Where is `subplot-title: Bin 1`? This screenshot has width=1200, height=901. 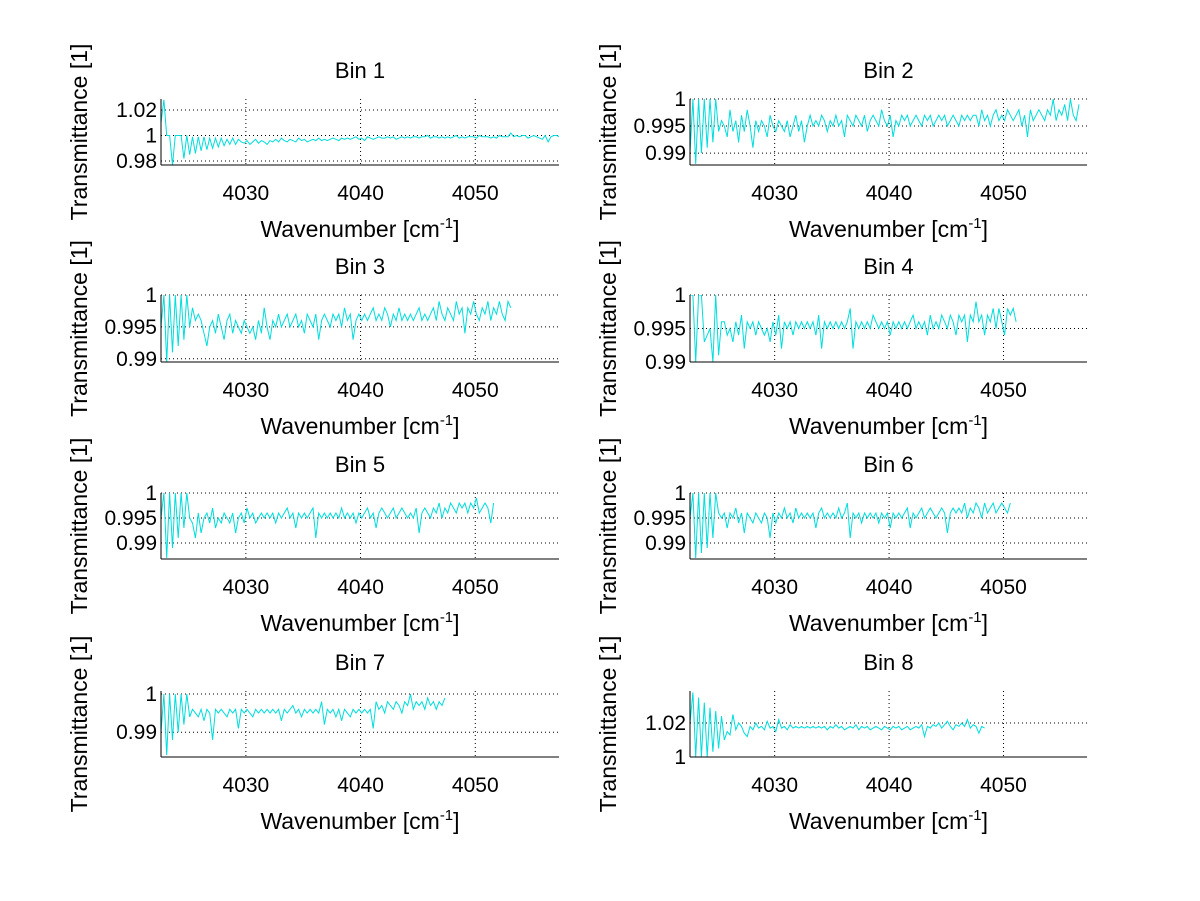
subplot-title: Bin 1 is located at coordinates (360, 70).